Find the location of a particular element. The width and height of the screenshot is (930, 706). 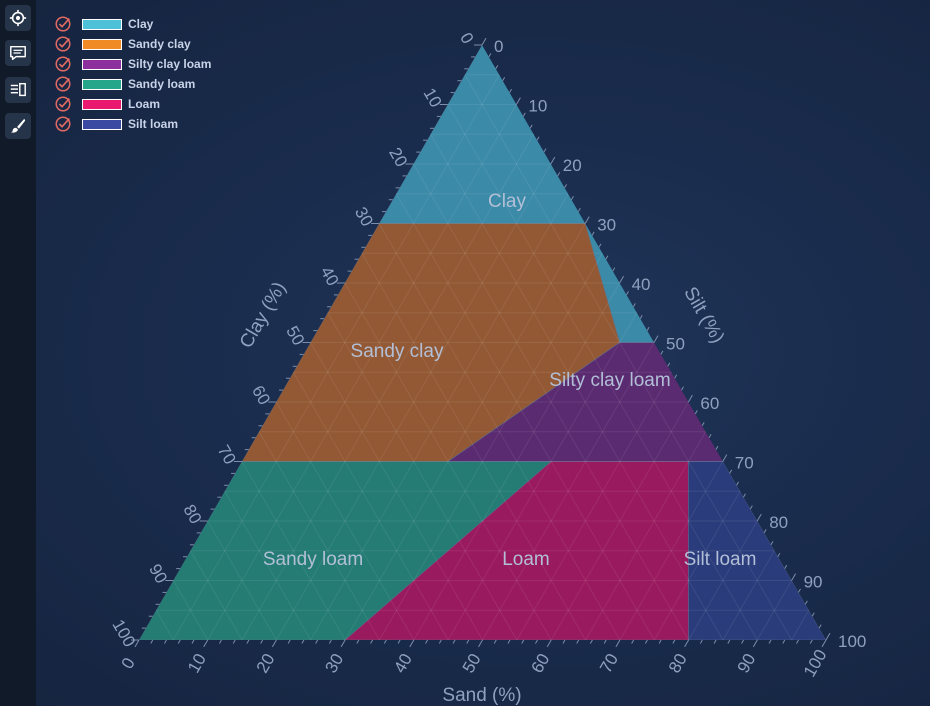

sand-tick-label: 40 is located at coordinates (403, 663).